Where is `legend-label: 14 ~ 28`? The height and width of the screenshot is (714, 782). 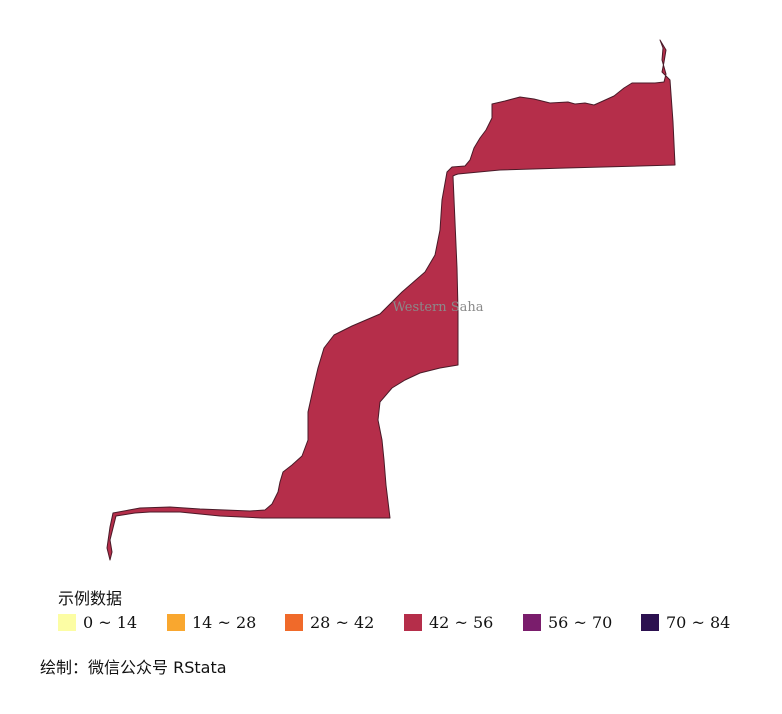
legend-label: 14 ~ 28 is located at coordinates (224, 622).